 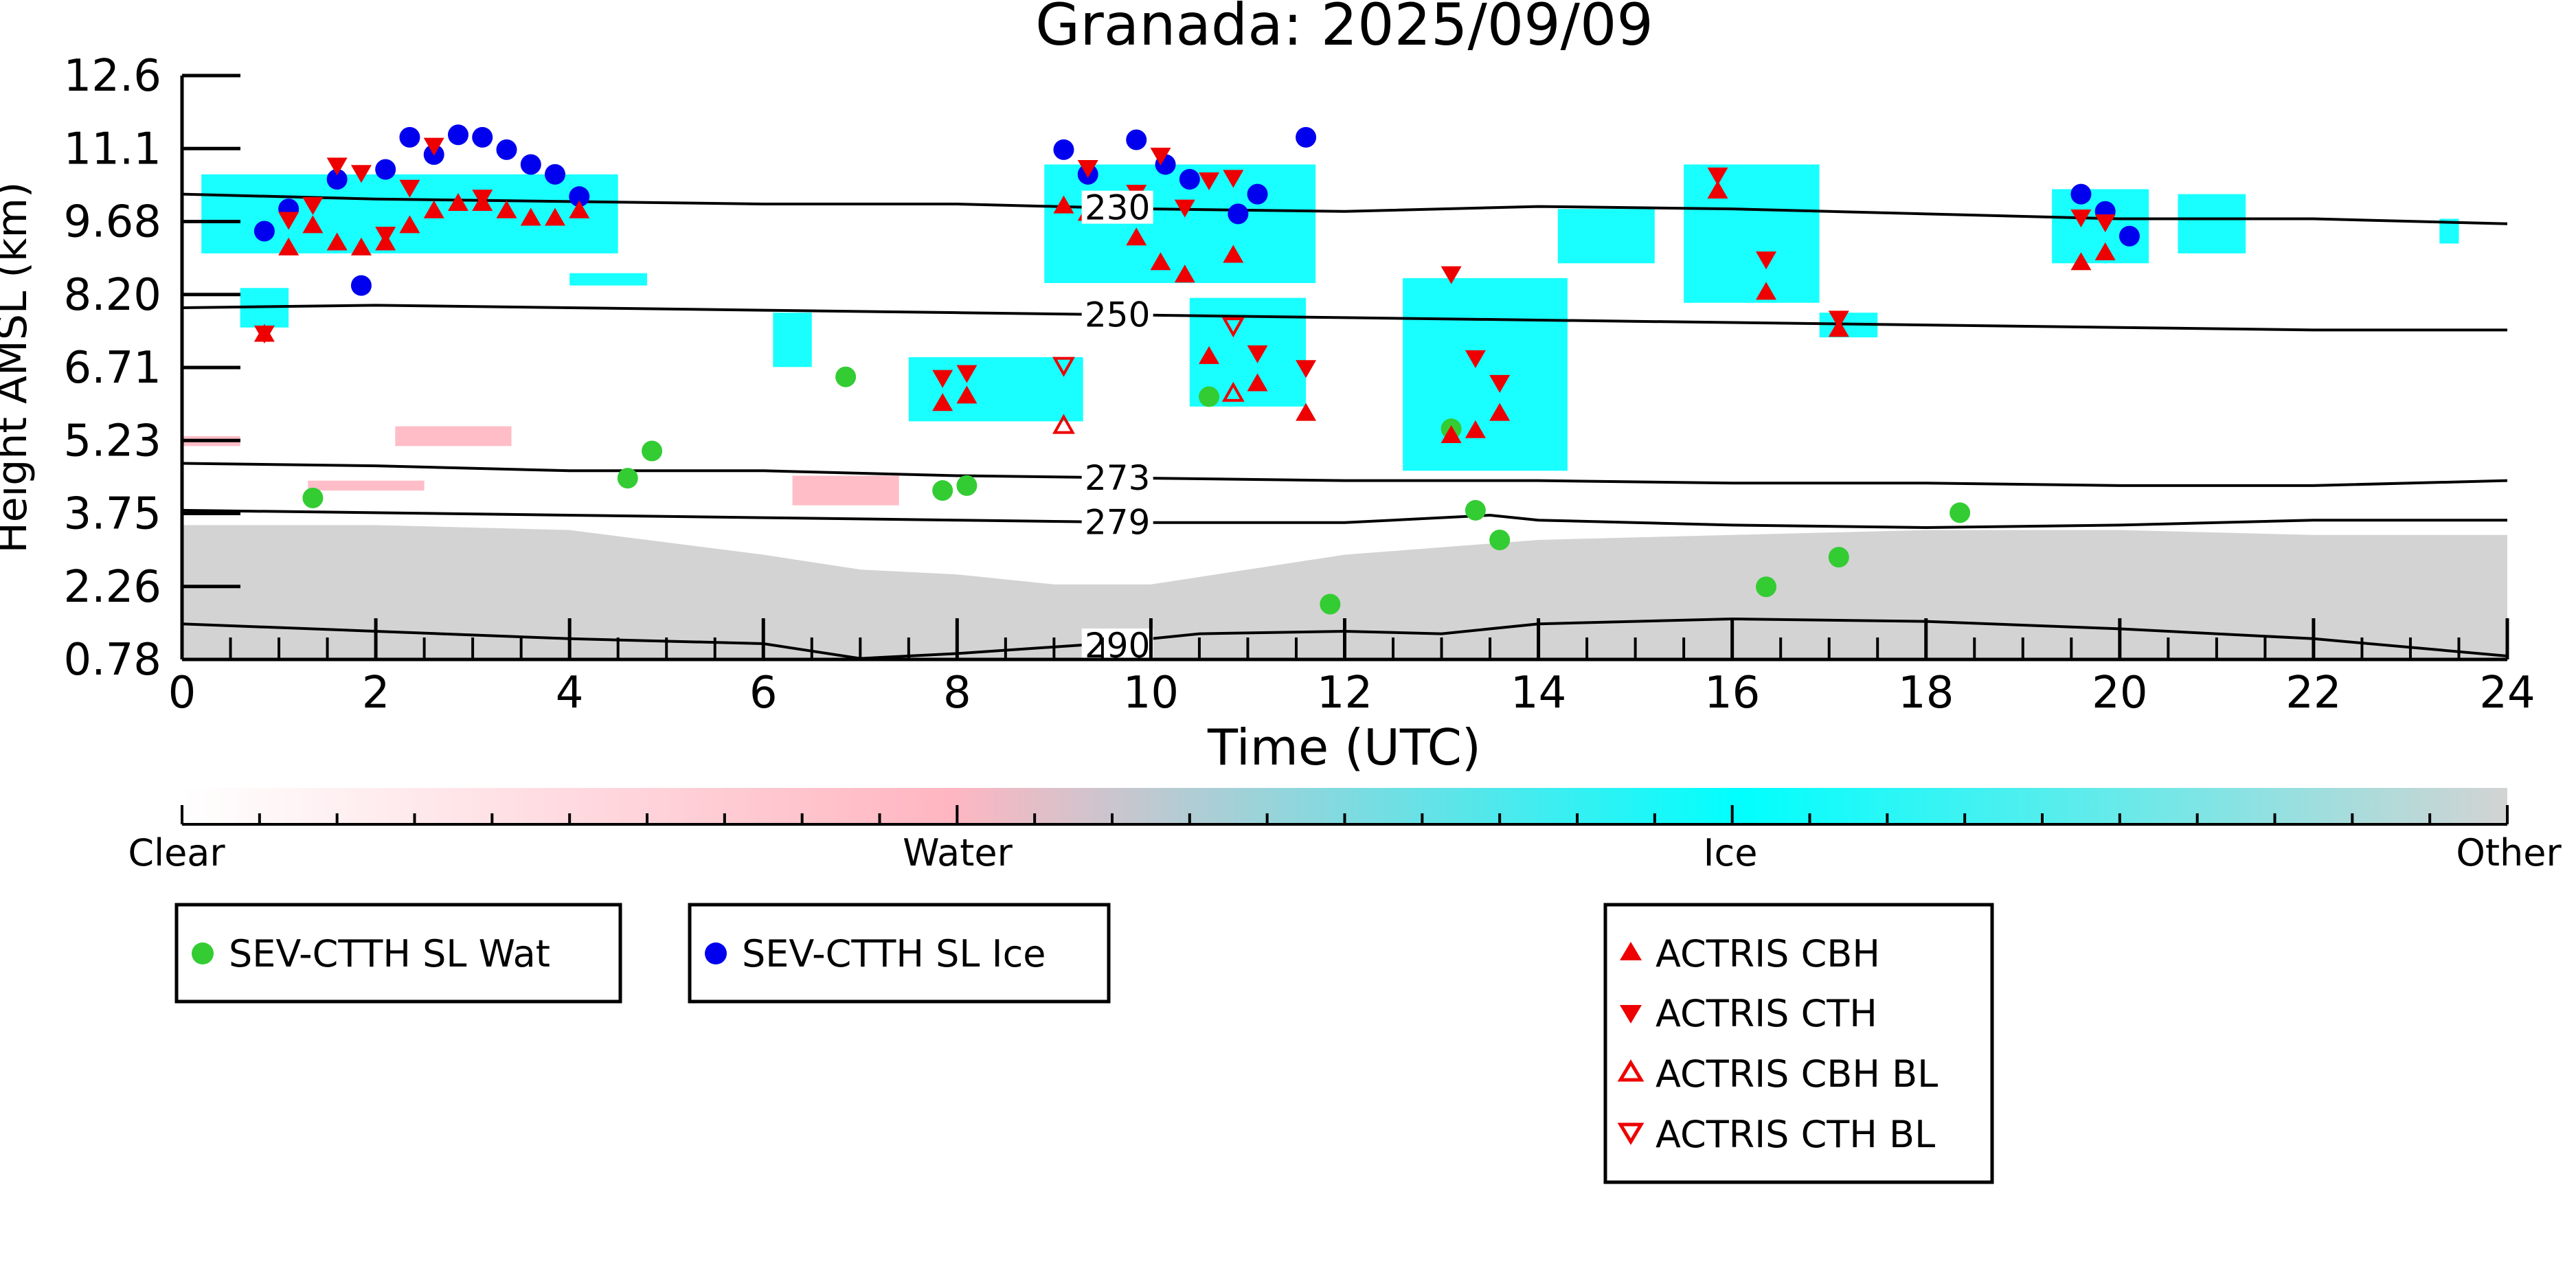 I want to click on legend-marker-sev-wat, so click(x=203, y=953).